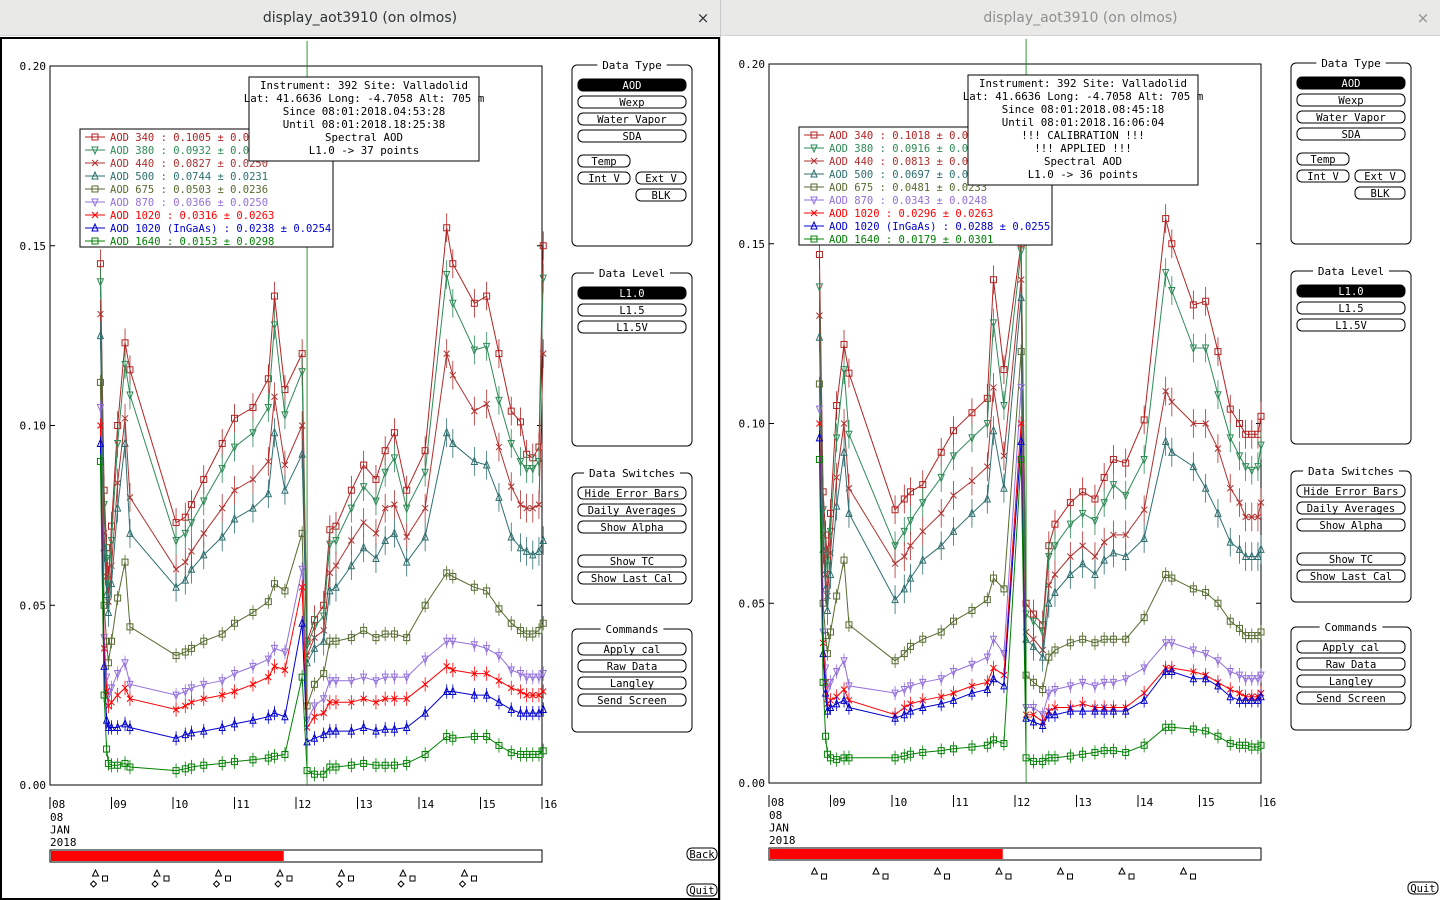 The width and height of the screenshot is (1440, 900). What do you see at coordinates (824, 876) in the screenshot?
I see `square-icon` at bounding box center [824, 876].